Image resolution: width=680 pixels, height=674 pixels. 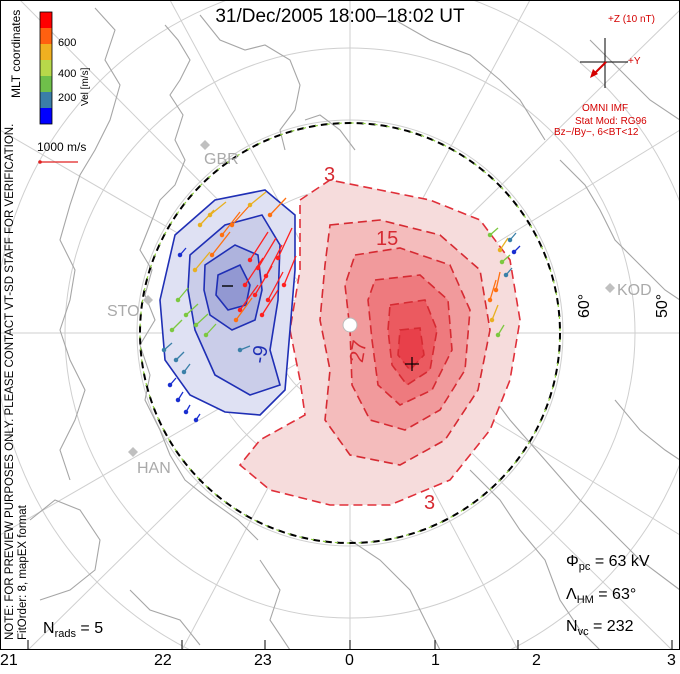 I want to click on contour-label: -9, so click(x=260, y=354).